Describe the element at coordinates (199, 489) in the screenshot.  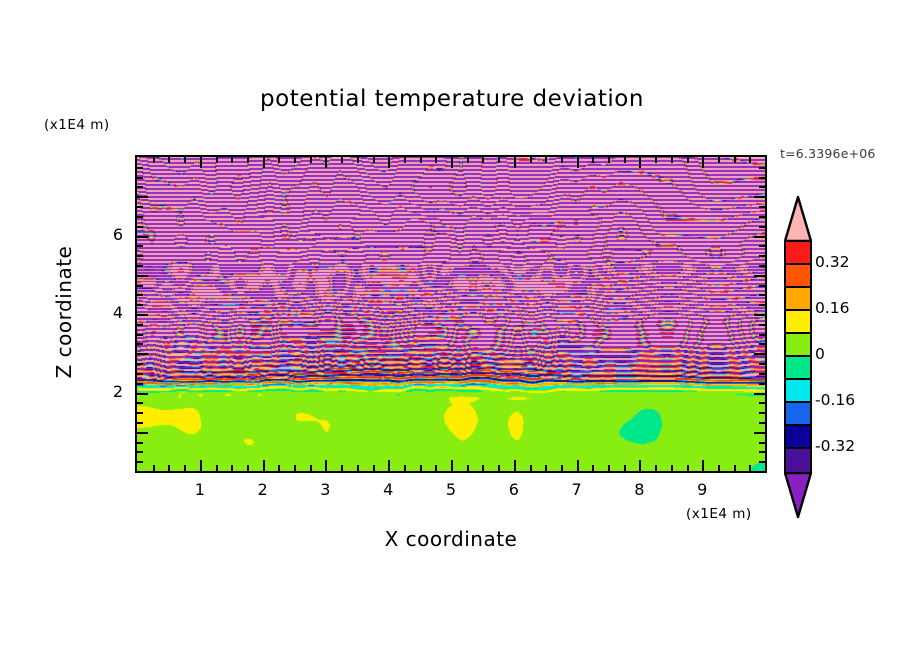
I see `x-tick-label: 1` at that location.